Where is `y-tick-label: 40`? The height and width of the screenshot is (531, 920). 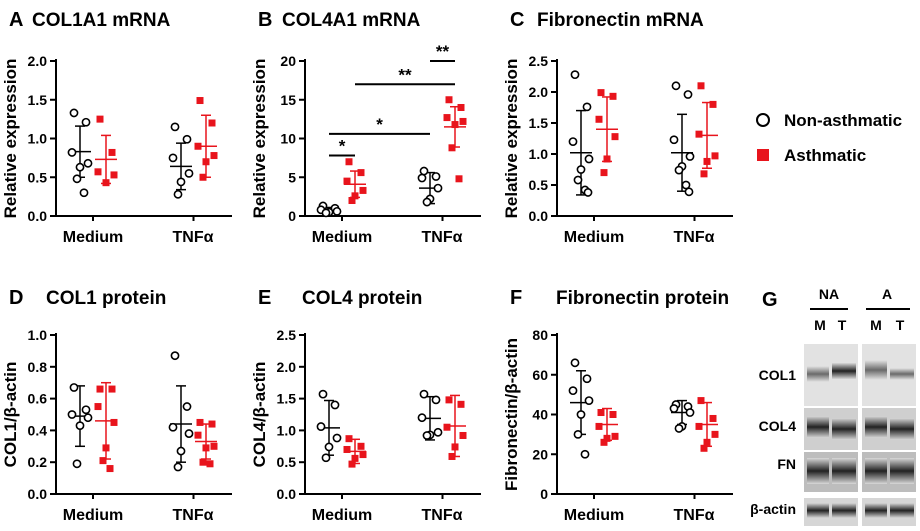
y-tick-label: 40 is located at coordinates (540, 415).